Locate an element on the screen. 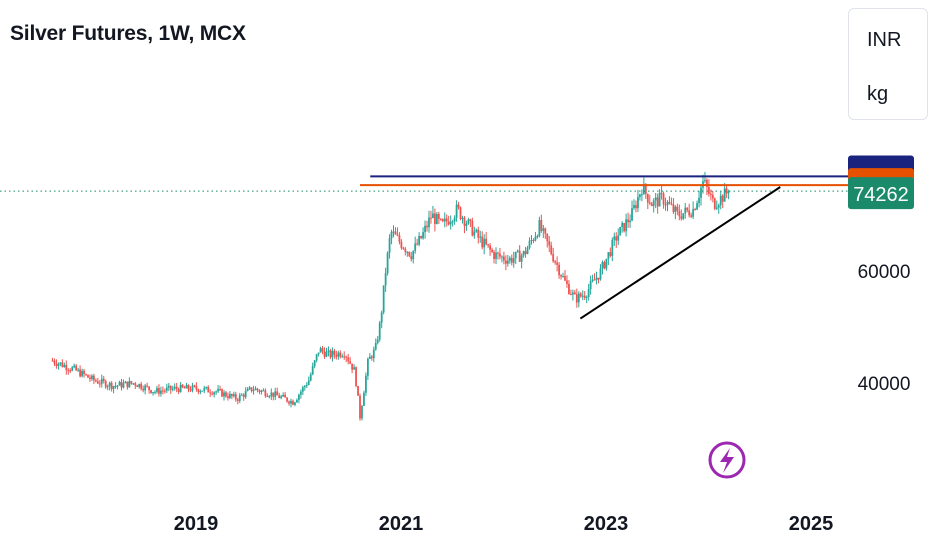 The height and width of the screenshot is (550, 932). y-tick-label: 60000 is located at coordinates (884, 272).